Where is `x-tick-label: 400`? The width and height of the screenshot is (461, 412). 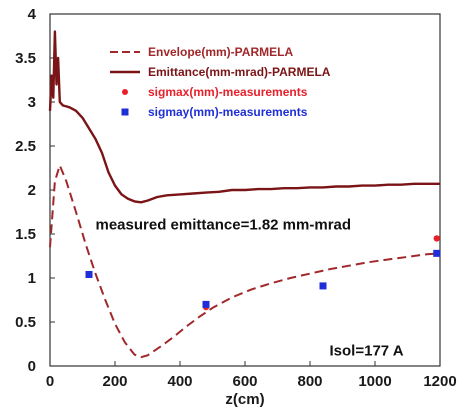
x-tick-label: 400 is located at coordinates (179, 381).